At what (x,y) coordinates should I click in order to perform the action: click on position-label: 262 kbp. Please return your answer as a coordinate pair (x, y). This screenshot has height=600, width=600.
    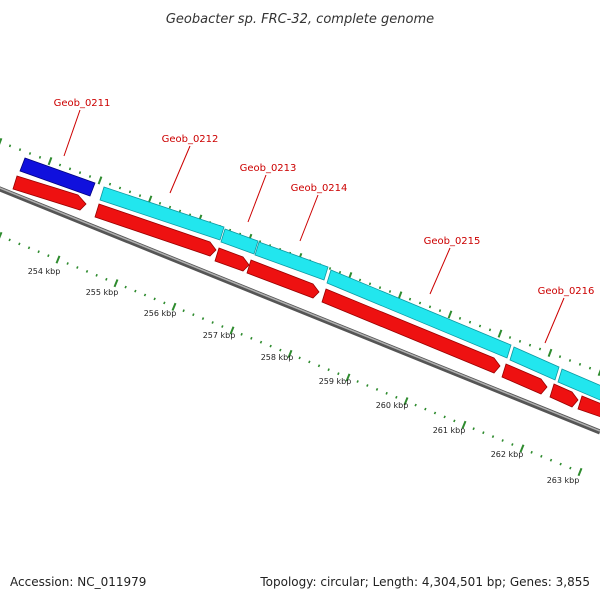
    Looking at the image, I should click on (507, 454).